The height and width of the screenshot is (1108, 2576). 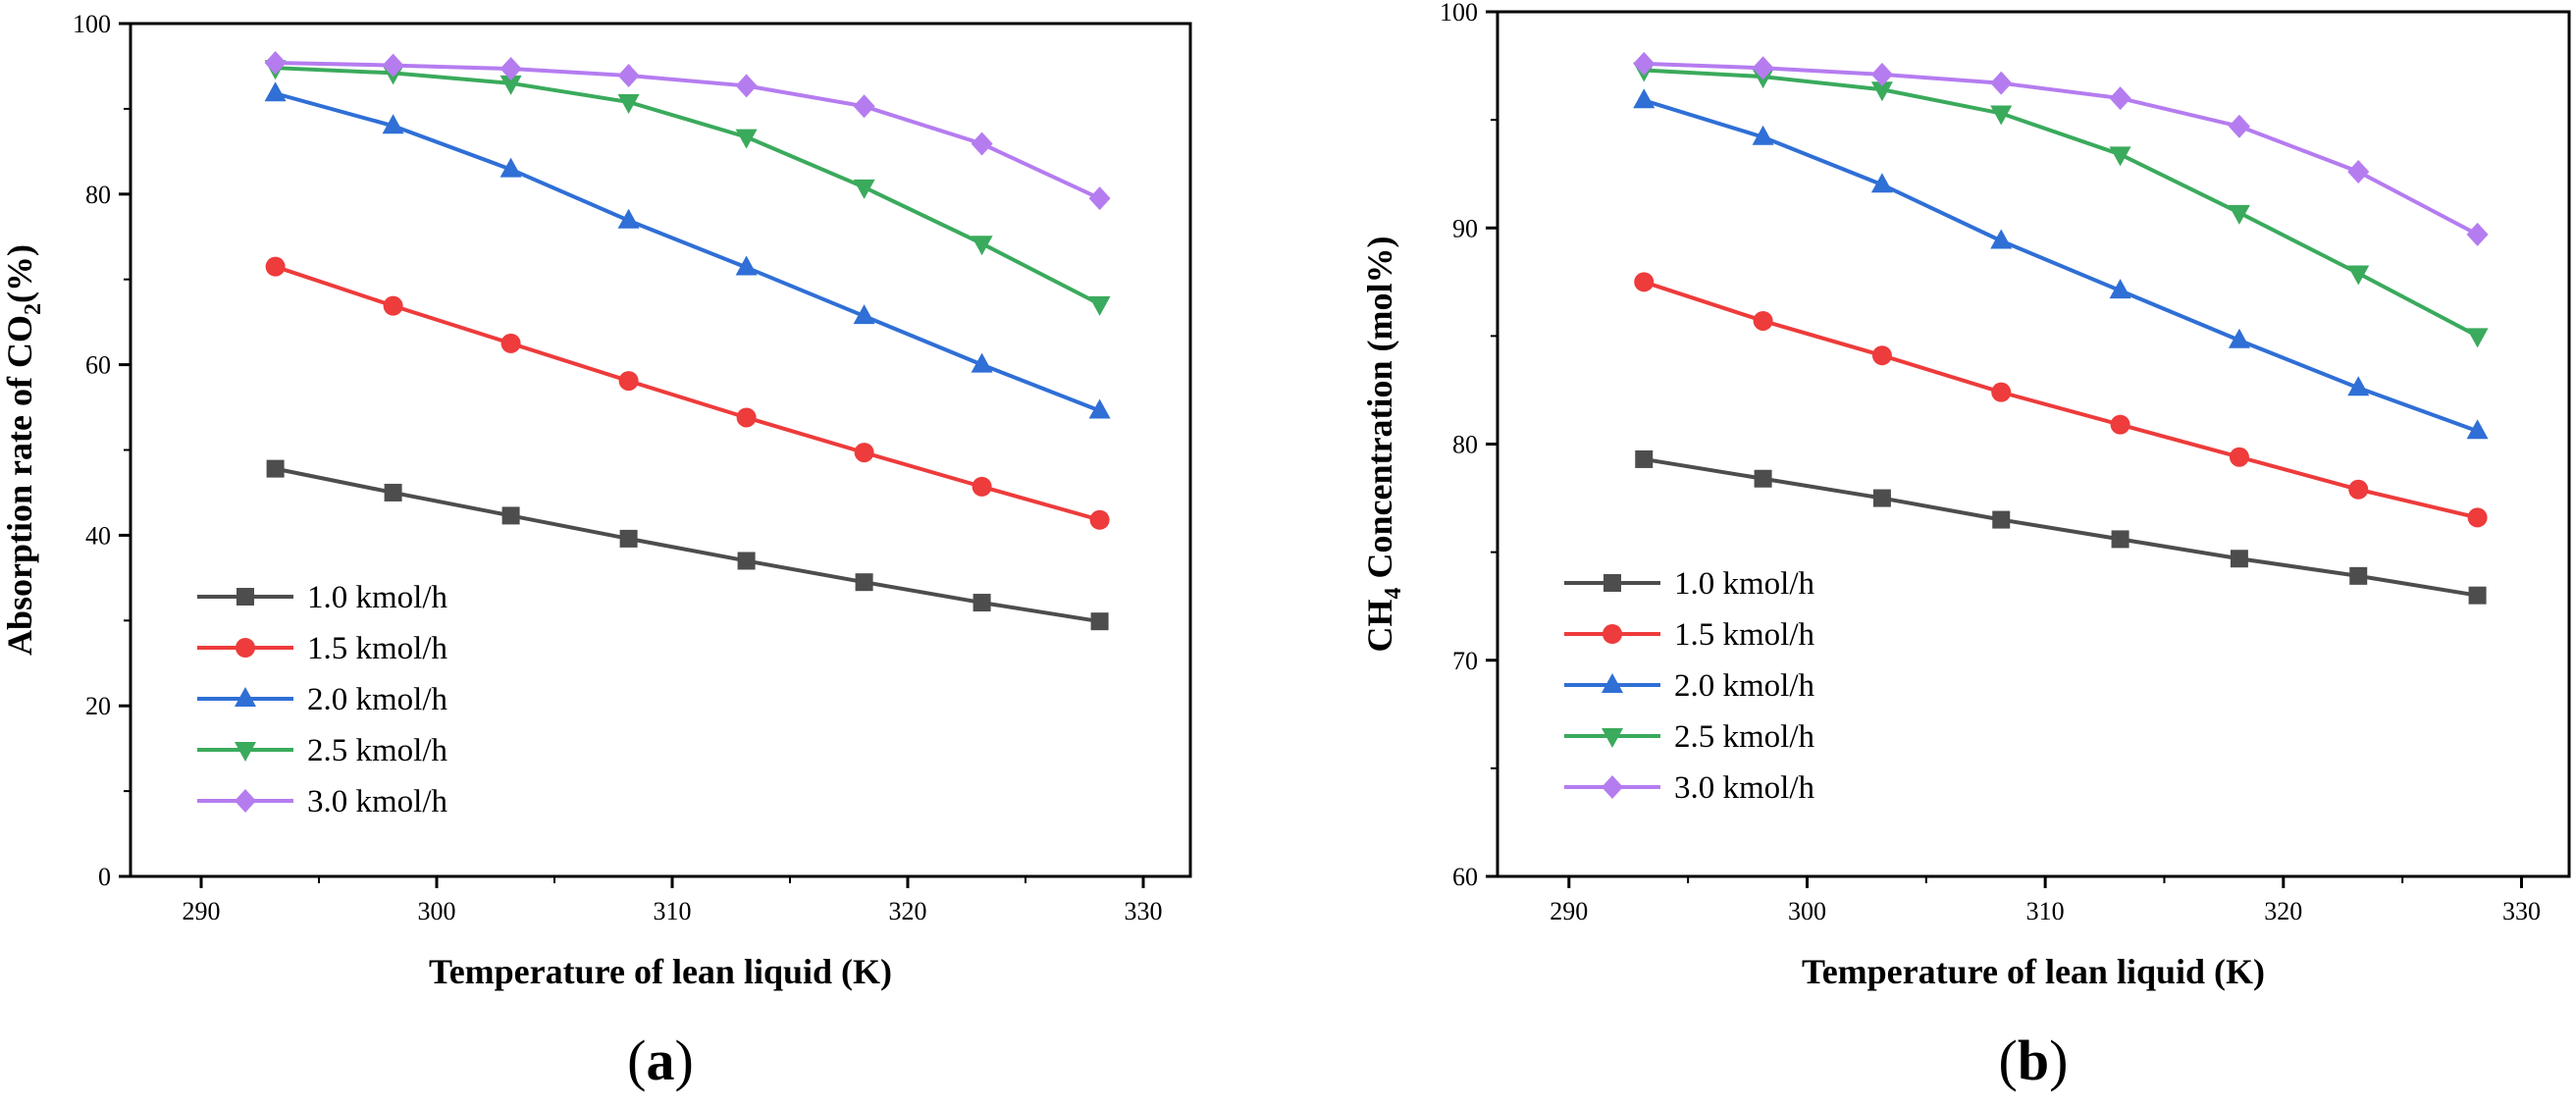 I want to click on panel-label: (b), so click(x=2034, y=1061).